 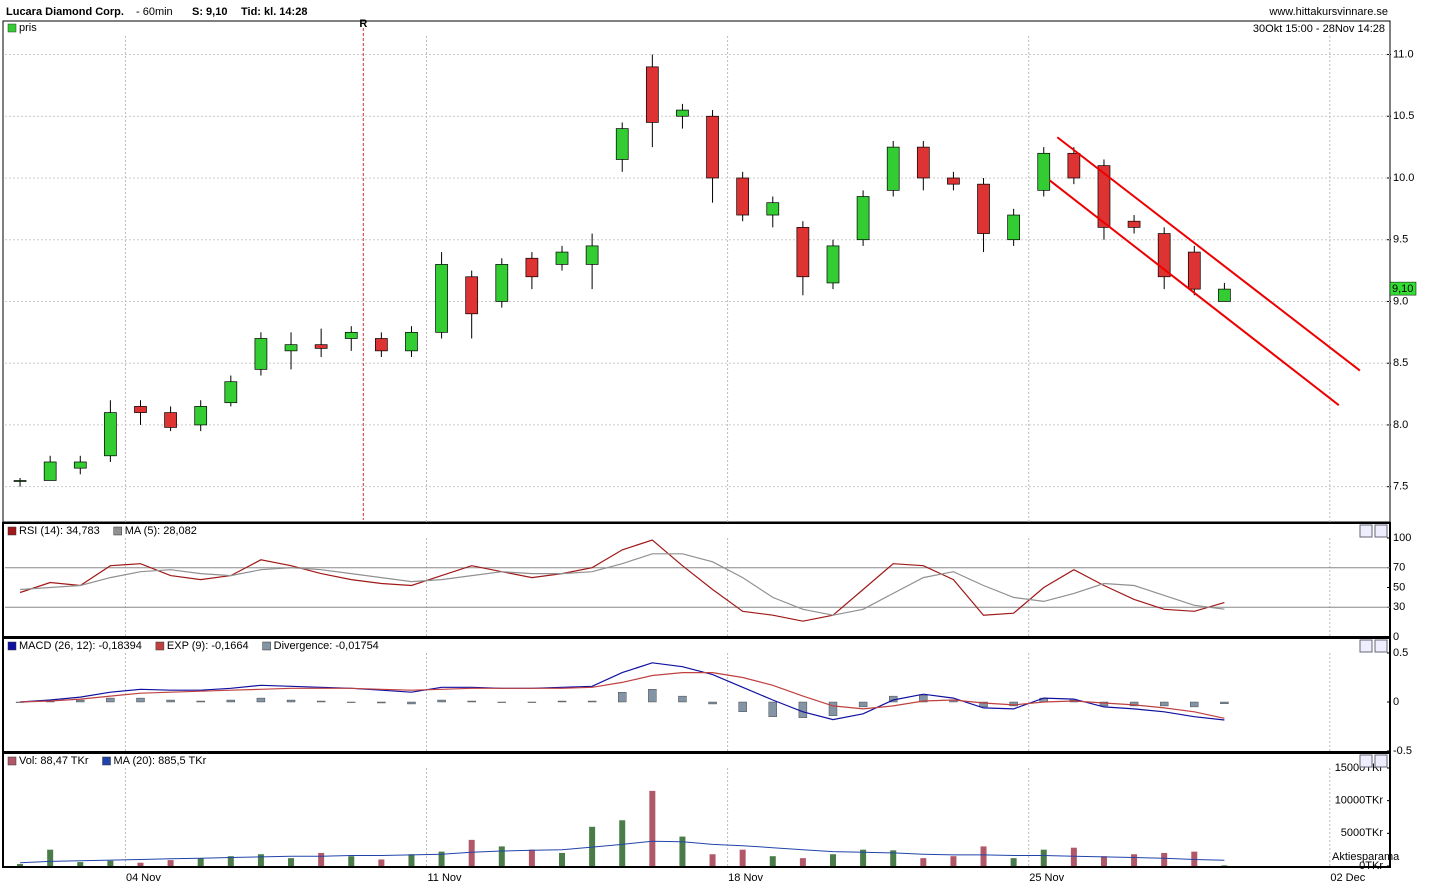 I want to click on volume-panel, so click(x=696, y=810).